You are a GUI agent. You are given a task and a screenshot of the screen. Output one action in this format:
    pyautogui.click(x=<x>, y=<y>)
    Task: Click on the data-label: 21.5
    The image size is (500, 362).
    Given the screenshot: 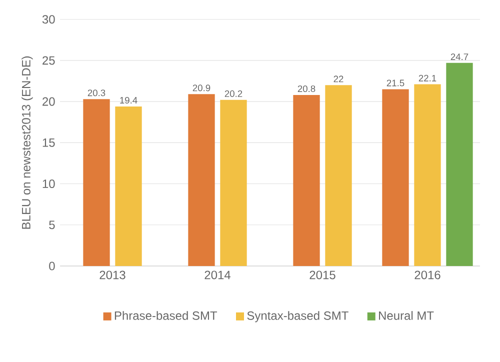 What is the action you would take?
    pyautogui.click(x=395, y=83)
    